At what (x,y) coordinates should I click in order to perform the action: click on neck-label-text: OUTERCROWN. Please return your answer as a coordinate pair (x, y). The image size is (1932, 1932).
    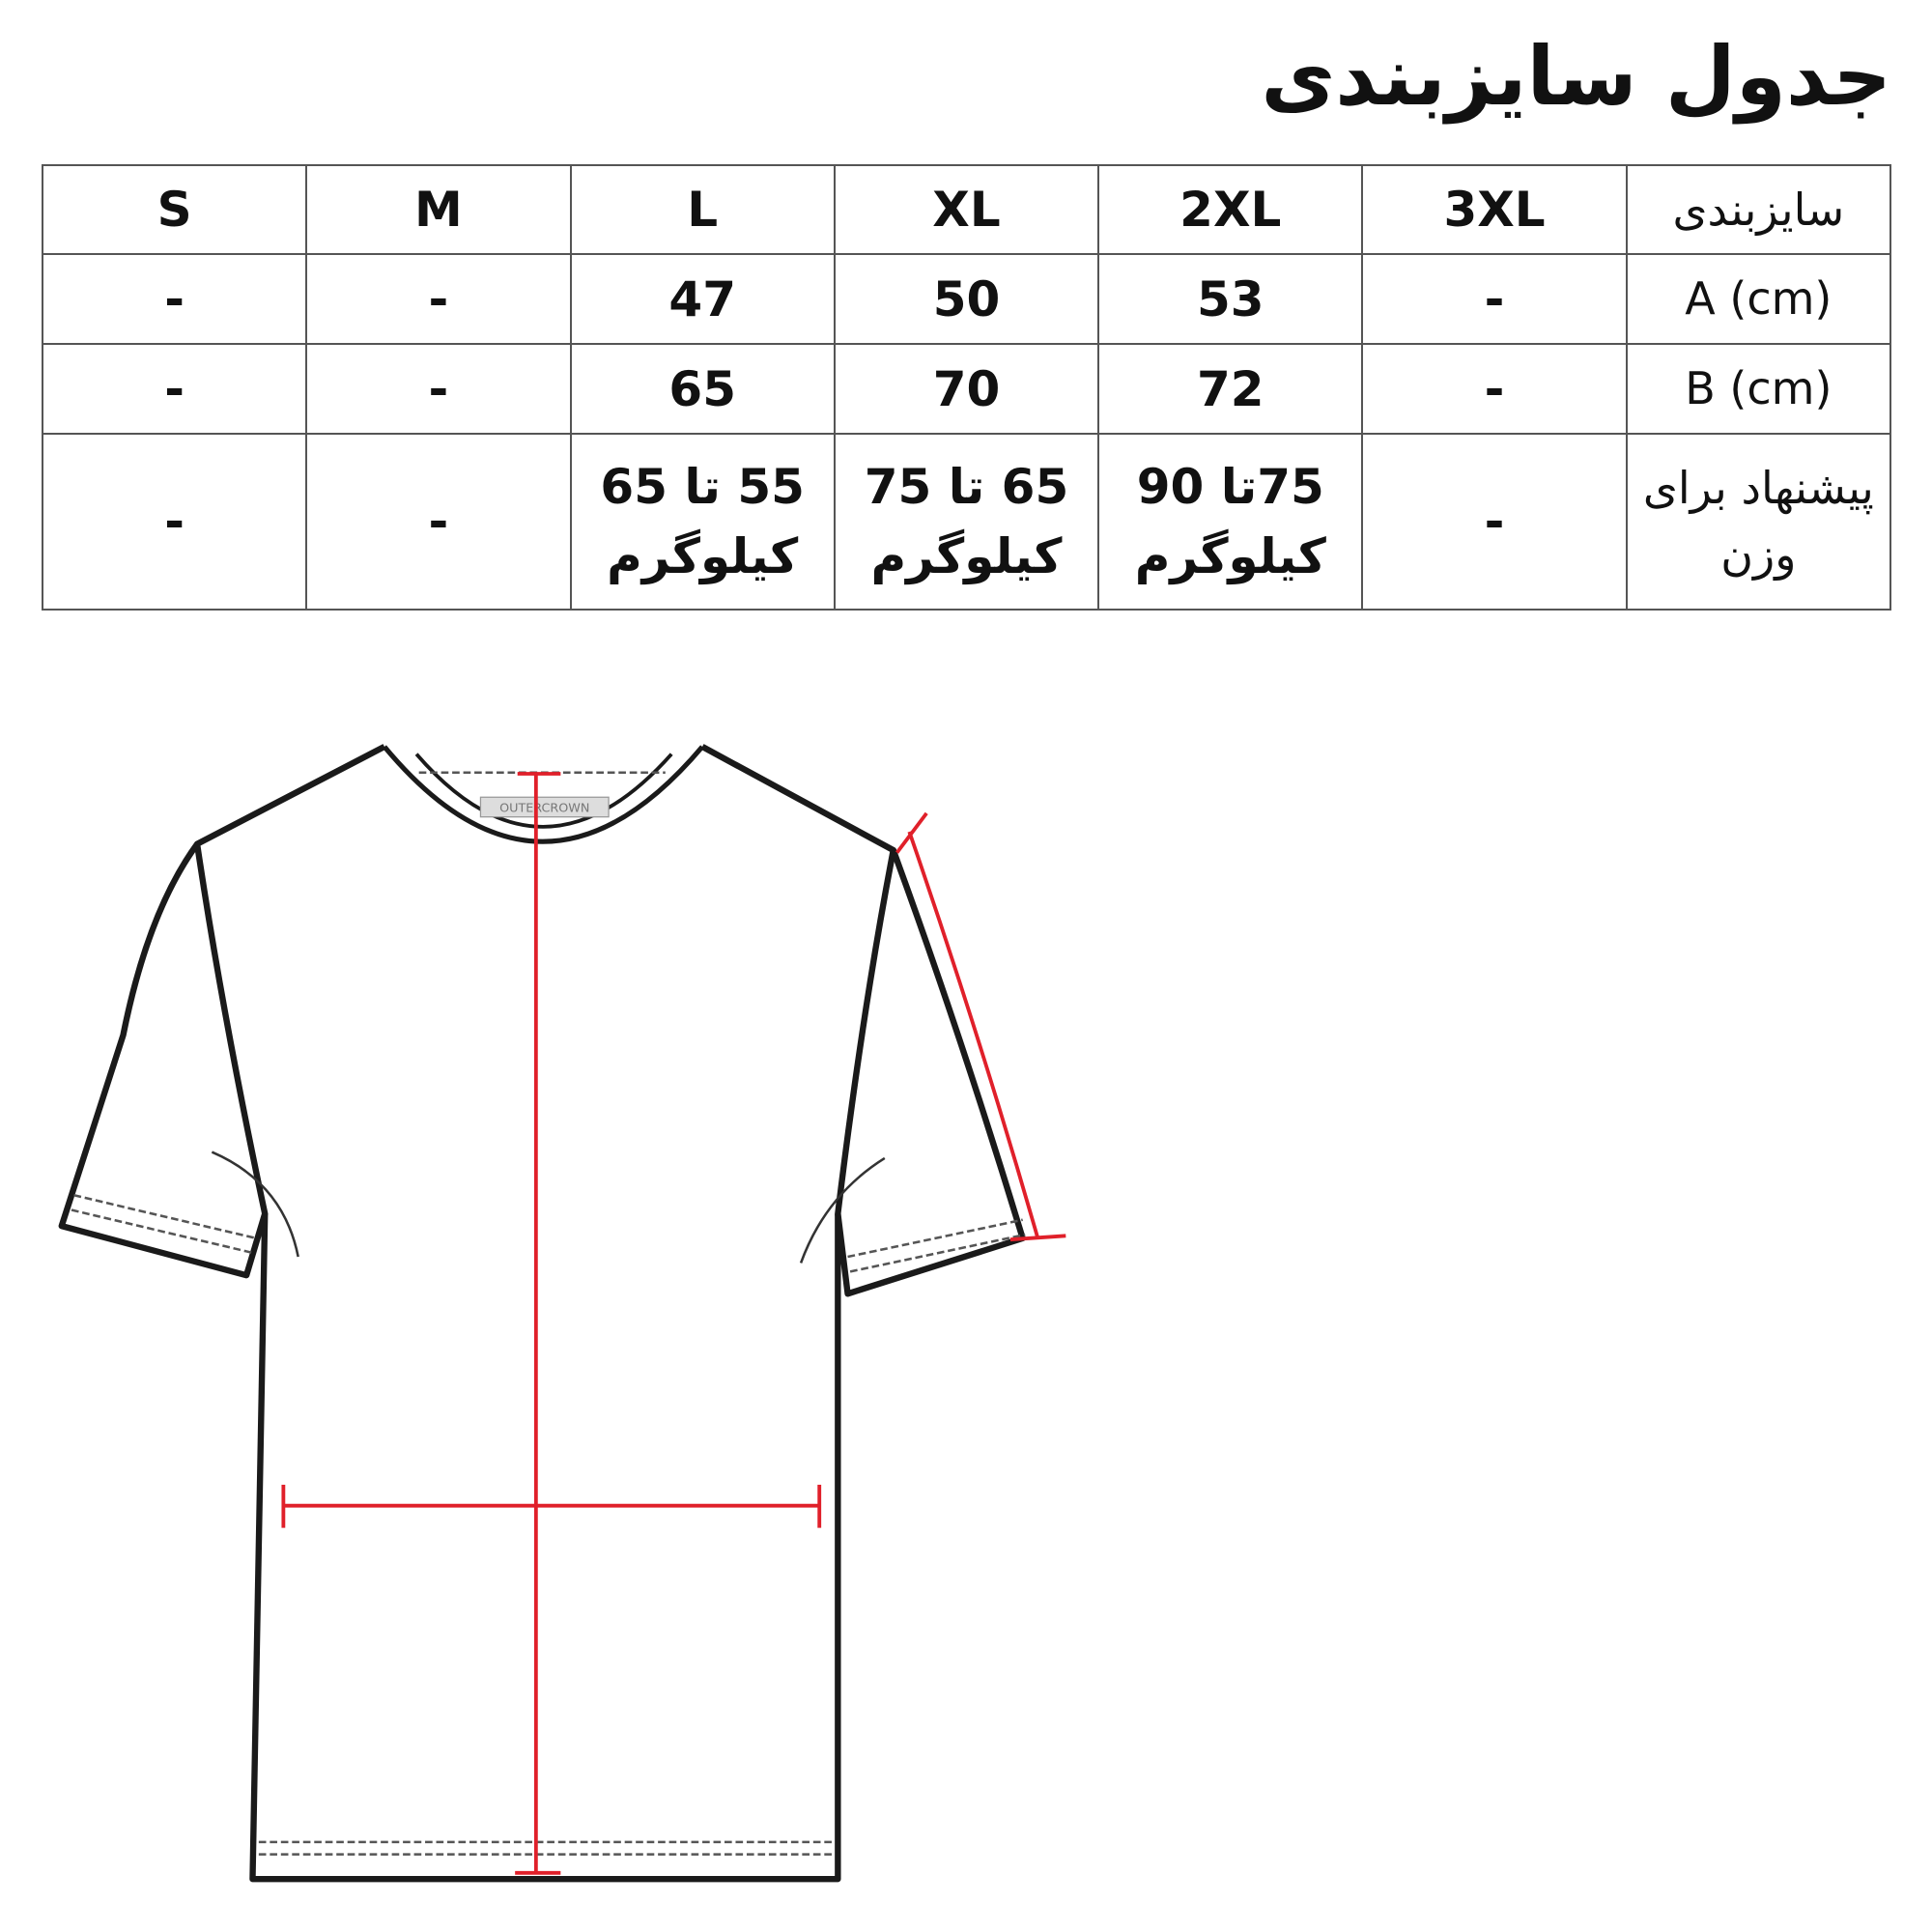
    Looking at the image, I should click on (544, 809).